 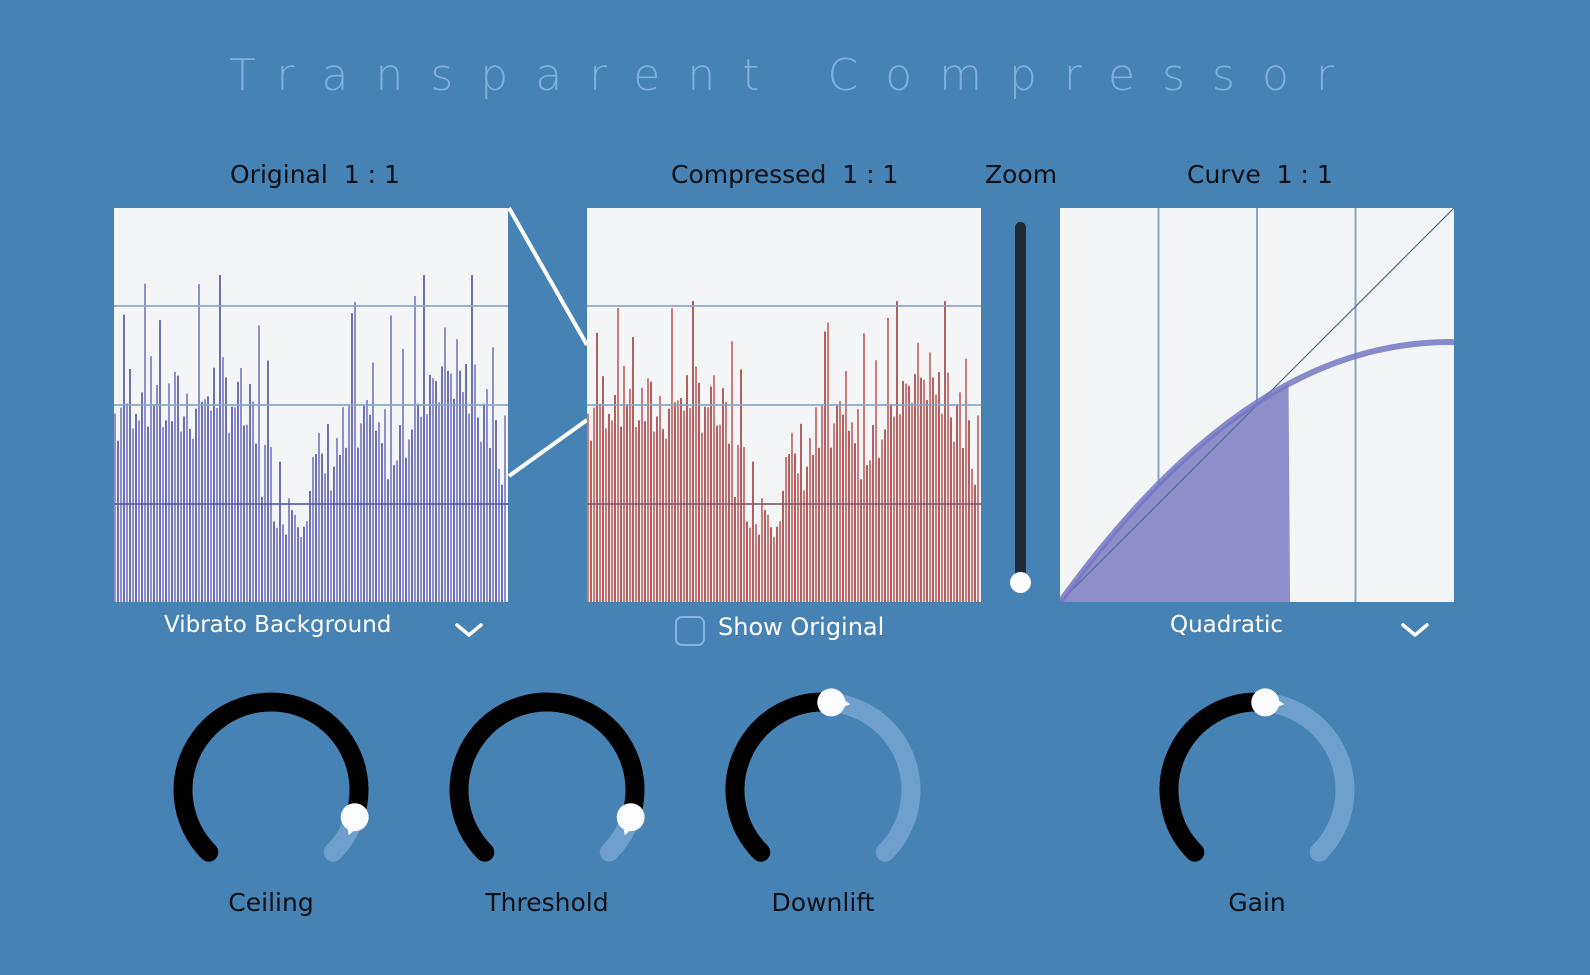 I want to click on compressed-waveform, so click(x=784, y=405).